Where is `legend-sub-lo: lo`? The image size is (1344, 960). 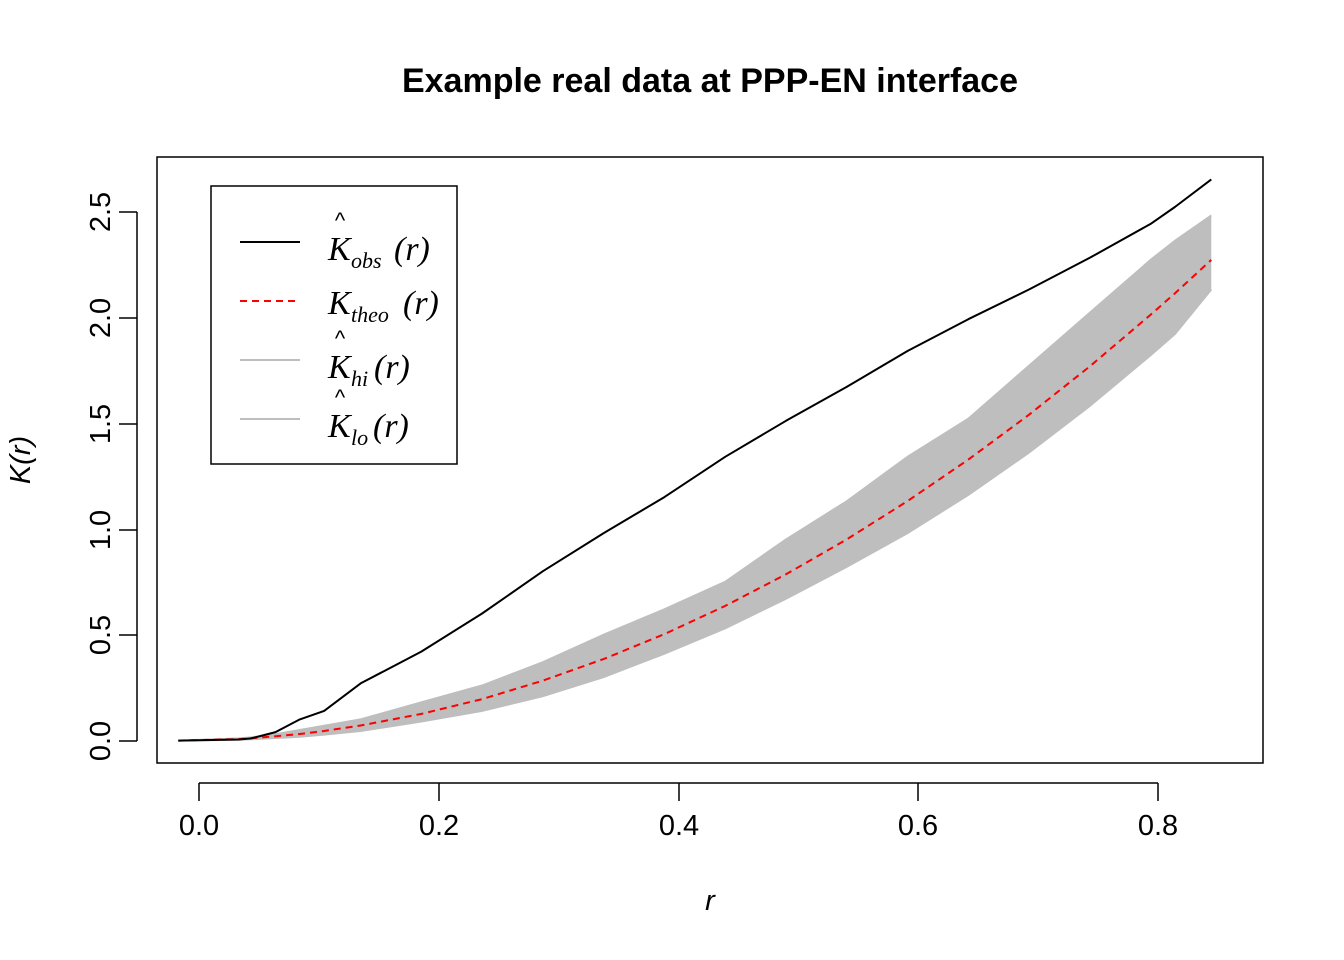 legend-sub-lo: lo is located at coordinates (359, 437).